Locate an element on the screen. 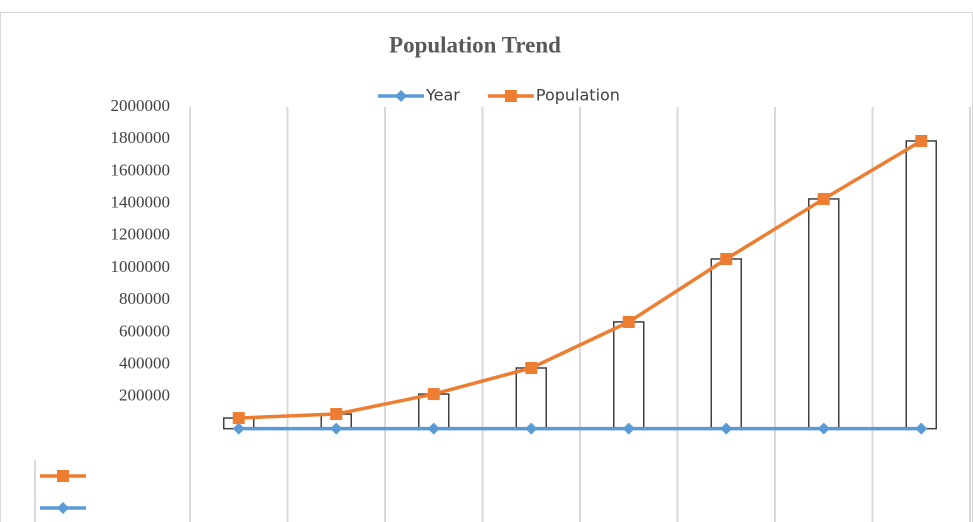 The width and height of the screenshot is (973, 522). legend-label: Population is located at coordinates (578, 95).